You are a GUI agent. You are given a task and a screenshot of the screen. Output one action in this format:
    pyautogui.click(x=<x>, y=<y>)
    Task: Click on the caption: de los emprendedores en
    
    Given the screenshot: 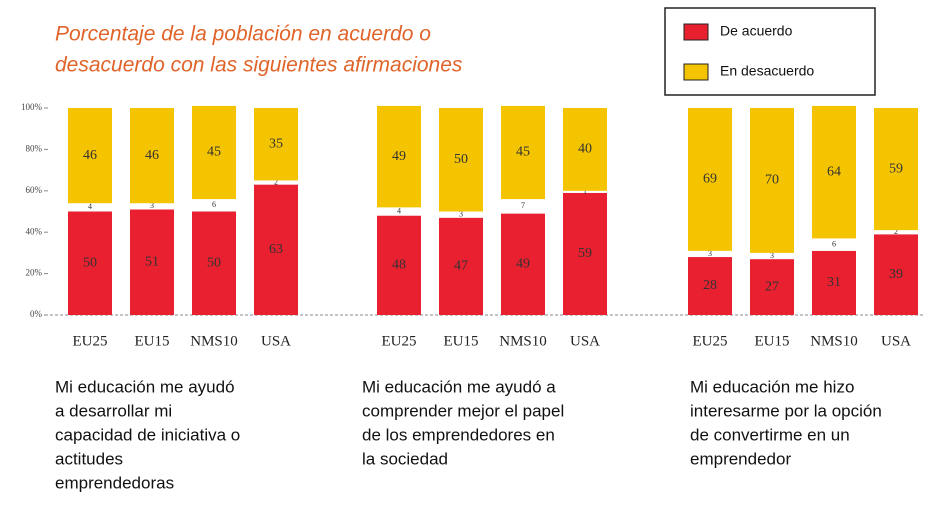 What is the action you would take?
    pyautogui.click(x=458, y=434)
    